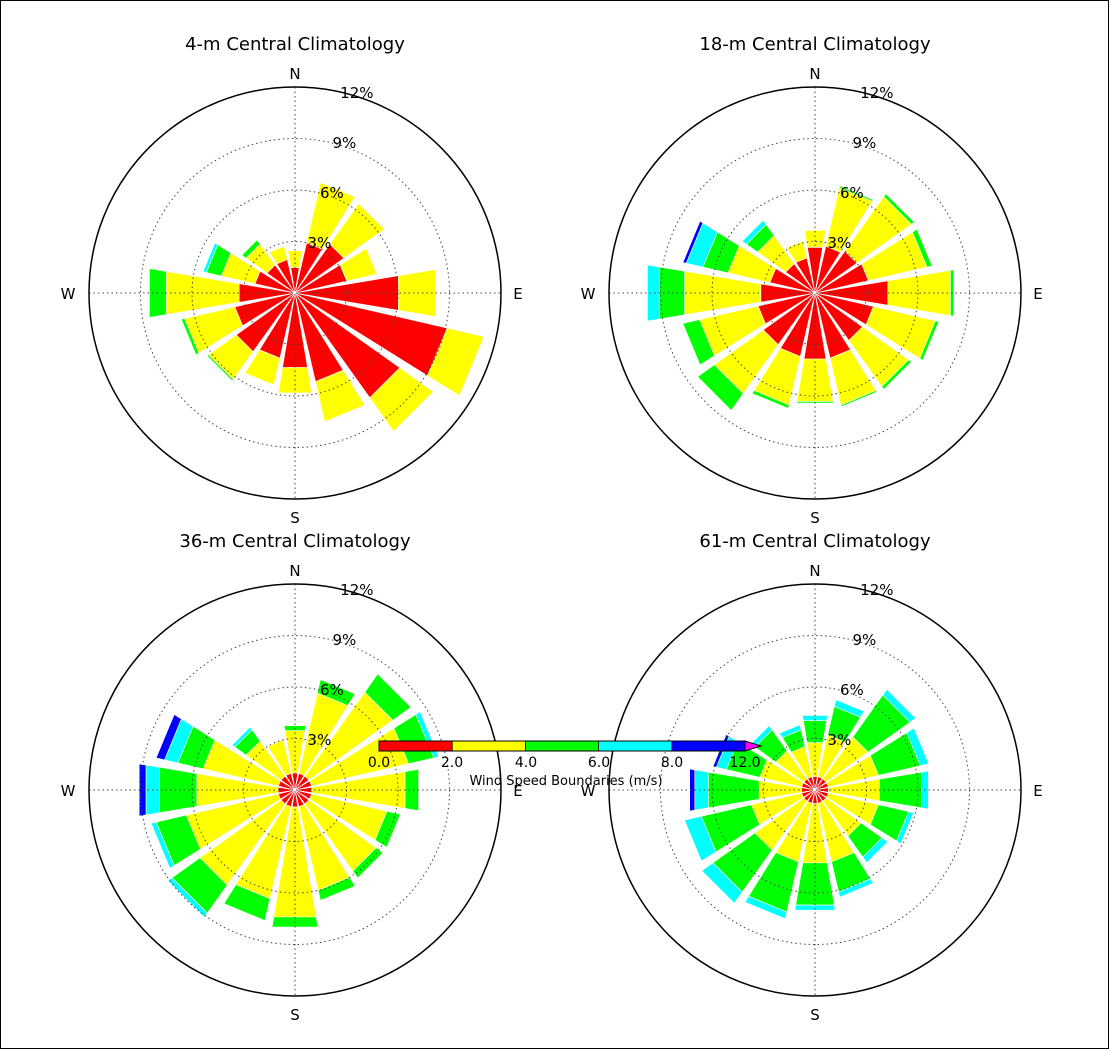 The width and height of the screenshot is (1111, 1051). I want to click on colorbar-extension-arrow, so click(753, 746).